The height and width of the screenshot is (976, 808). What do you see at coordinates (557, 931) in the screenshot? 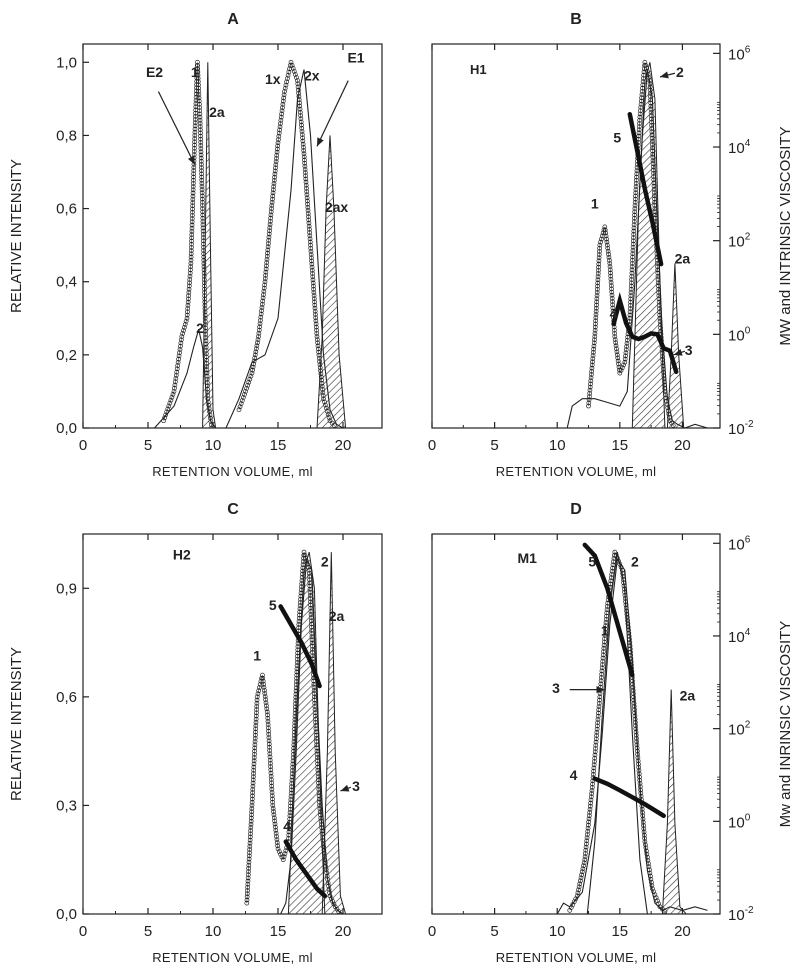
I see `x-tick-label: 10` at bounding box center [557, 931].